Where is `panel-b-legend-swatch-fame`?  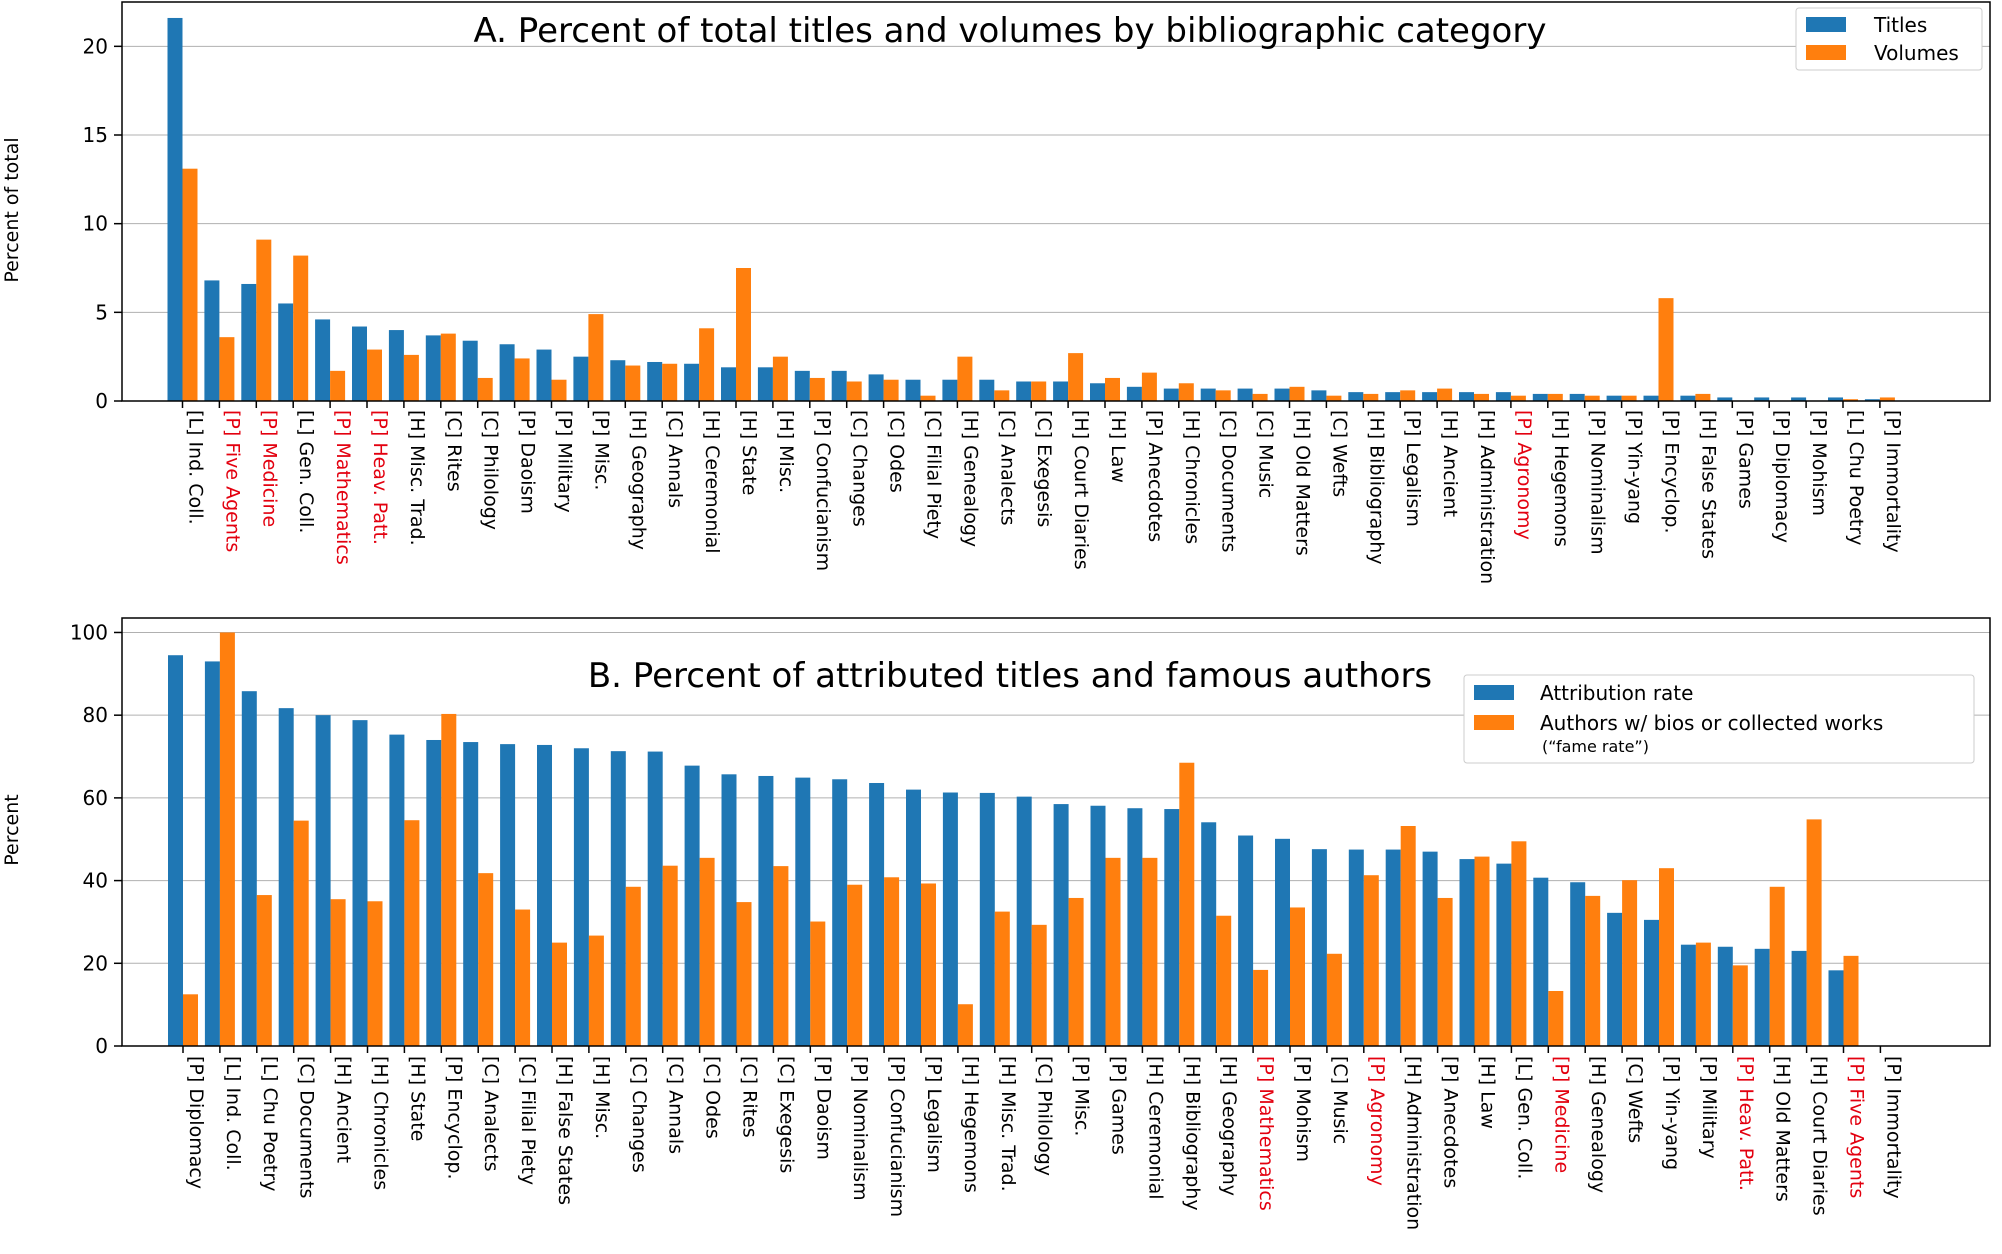
panel-b-legend-swatch-fame is located at coordinates (1494, 722).